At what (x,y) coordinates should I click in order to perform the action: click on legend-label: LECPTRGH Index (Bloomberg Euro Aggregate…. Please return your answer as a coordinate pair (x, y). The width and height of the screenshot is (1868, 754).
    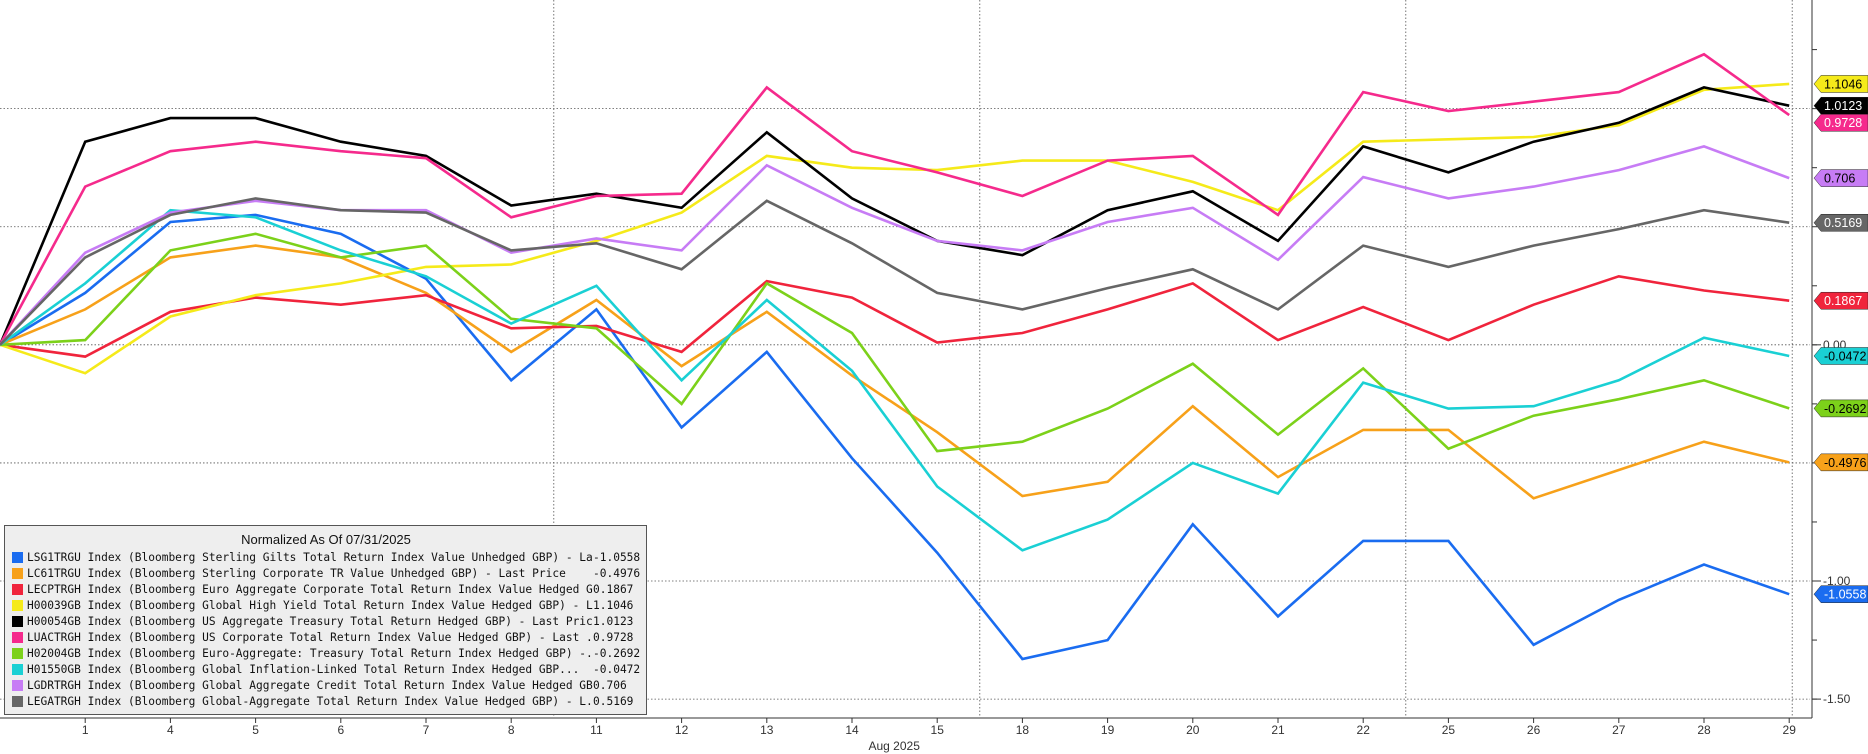
    Looking at the image, I should click on (310, 589).